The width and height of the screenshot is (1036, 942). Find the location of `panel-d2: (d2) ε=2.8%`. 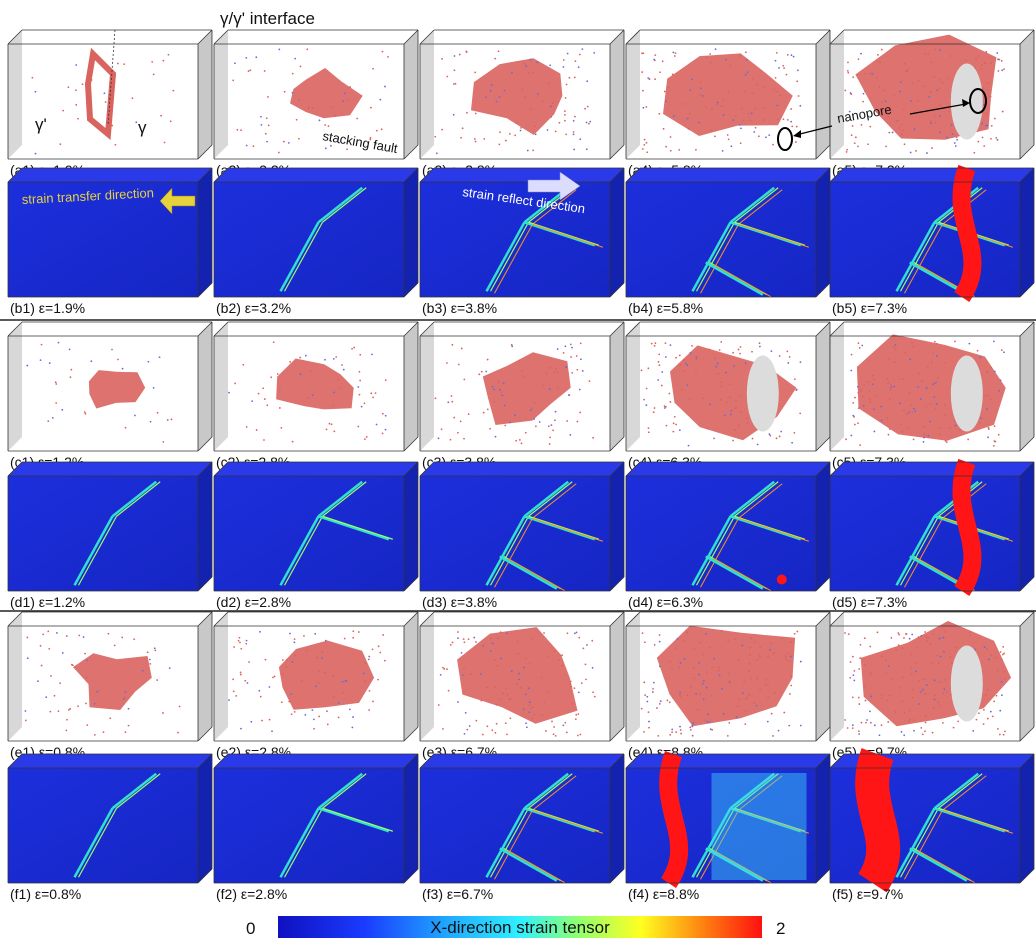

panel-d2: (d2) ε=2.8% is located at coordinates (316, 535).